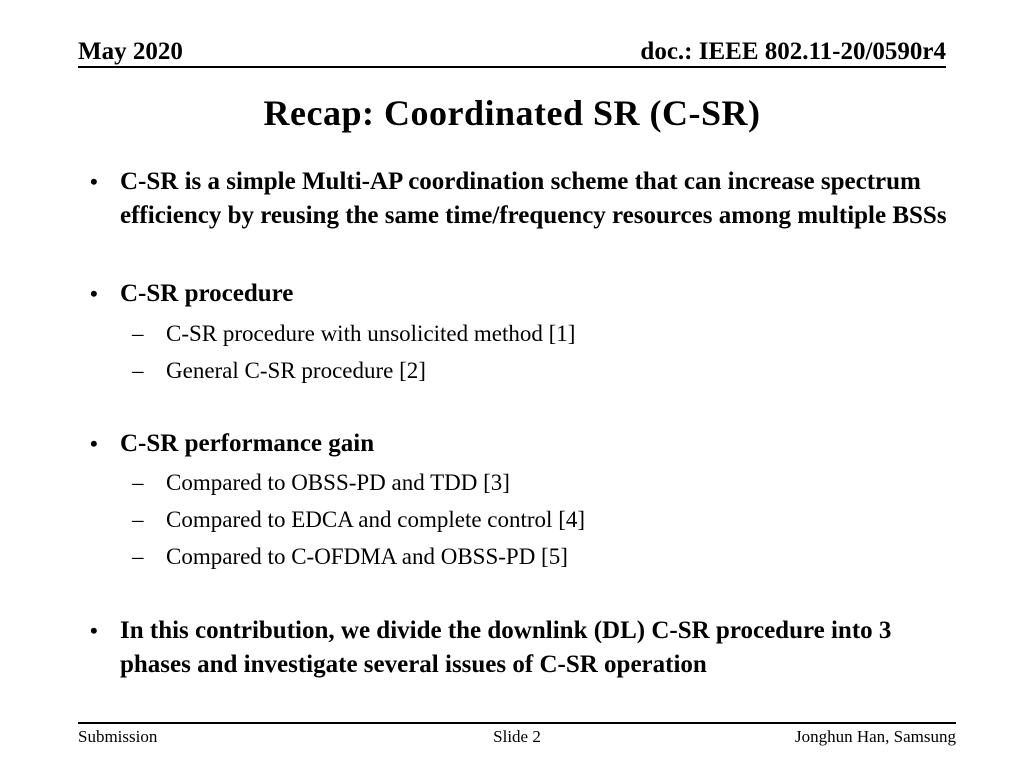 Image resolution: width=1024 pixels, height=768 pixels. Describe the element at coordinates (528, 294) in the screenshot. I see `bullet-item: • C-SR procedure` at that location.